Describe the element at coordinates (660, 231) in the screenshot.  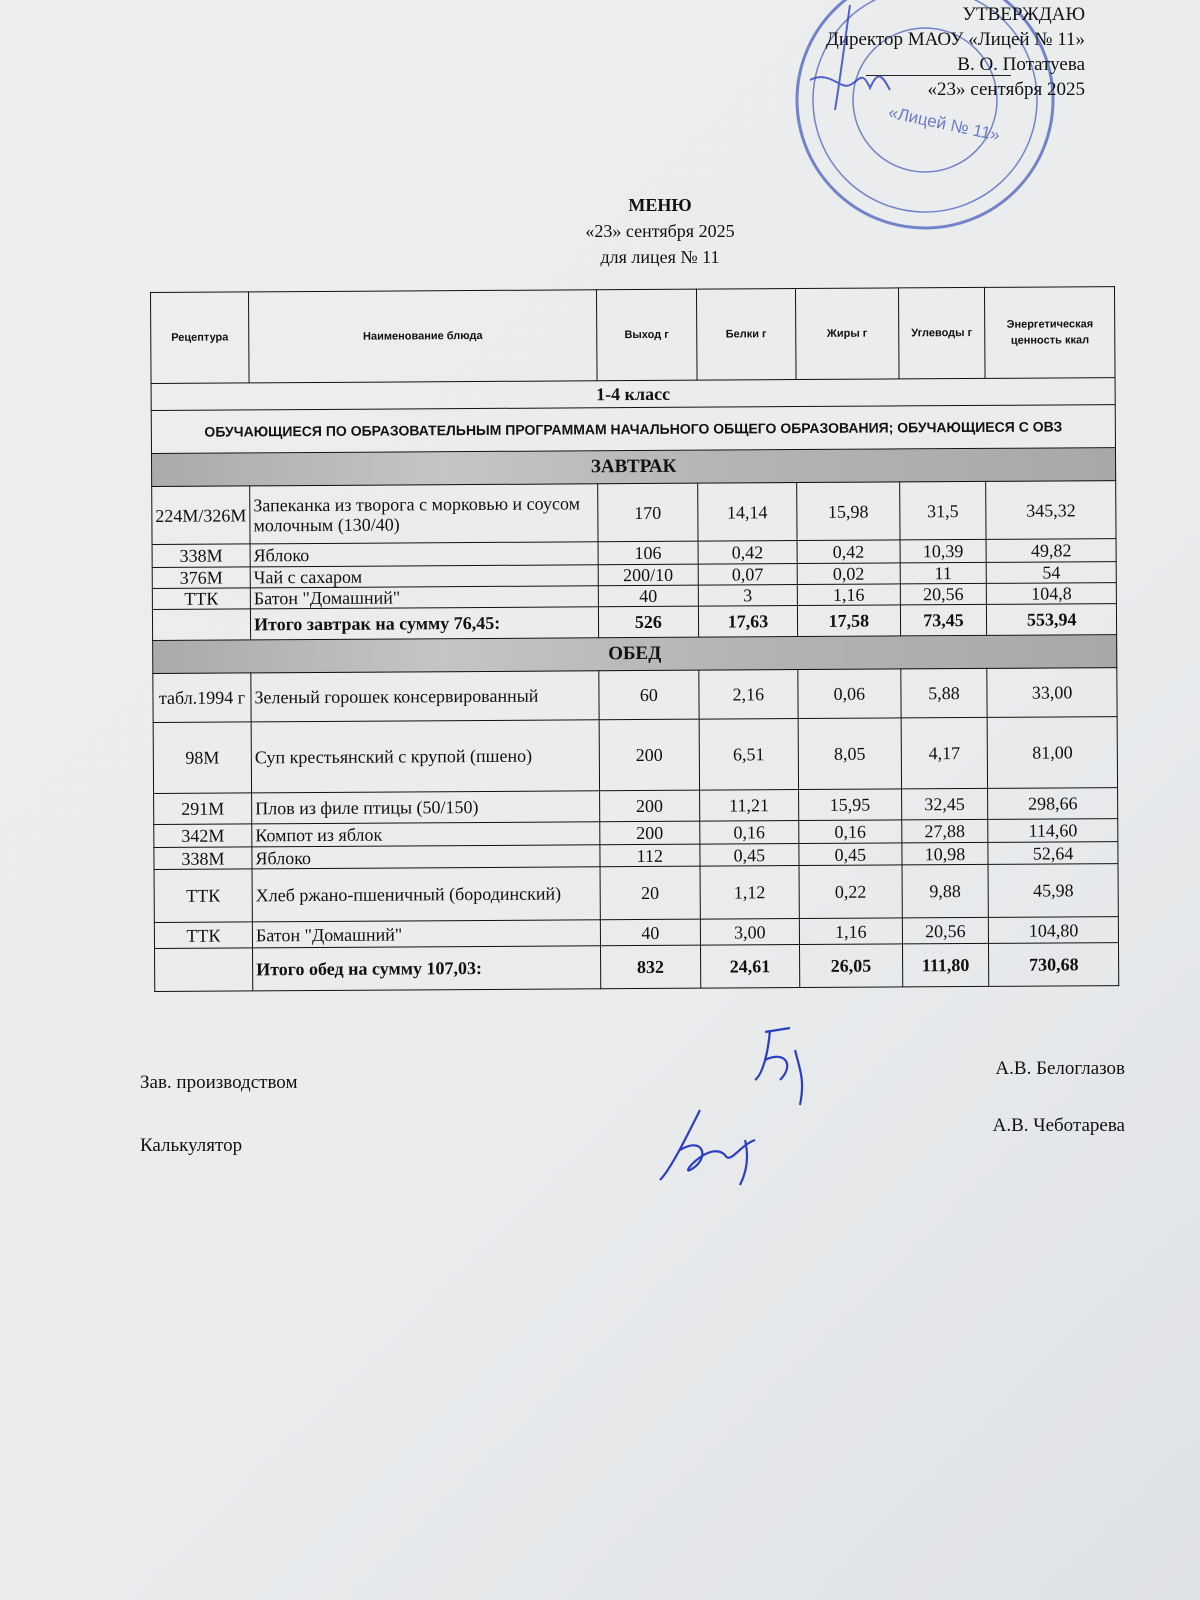
I see `menu-date: «23» сентября 2025` at that location.